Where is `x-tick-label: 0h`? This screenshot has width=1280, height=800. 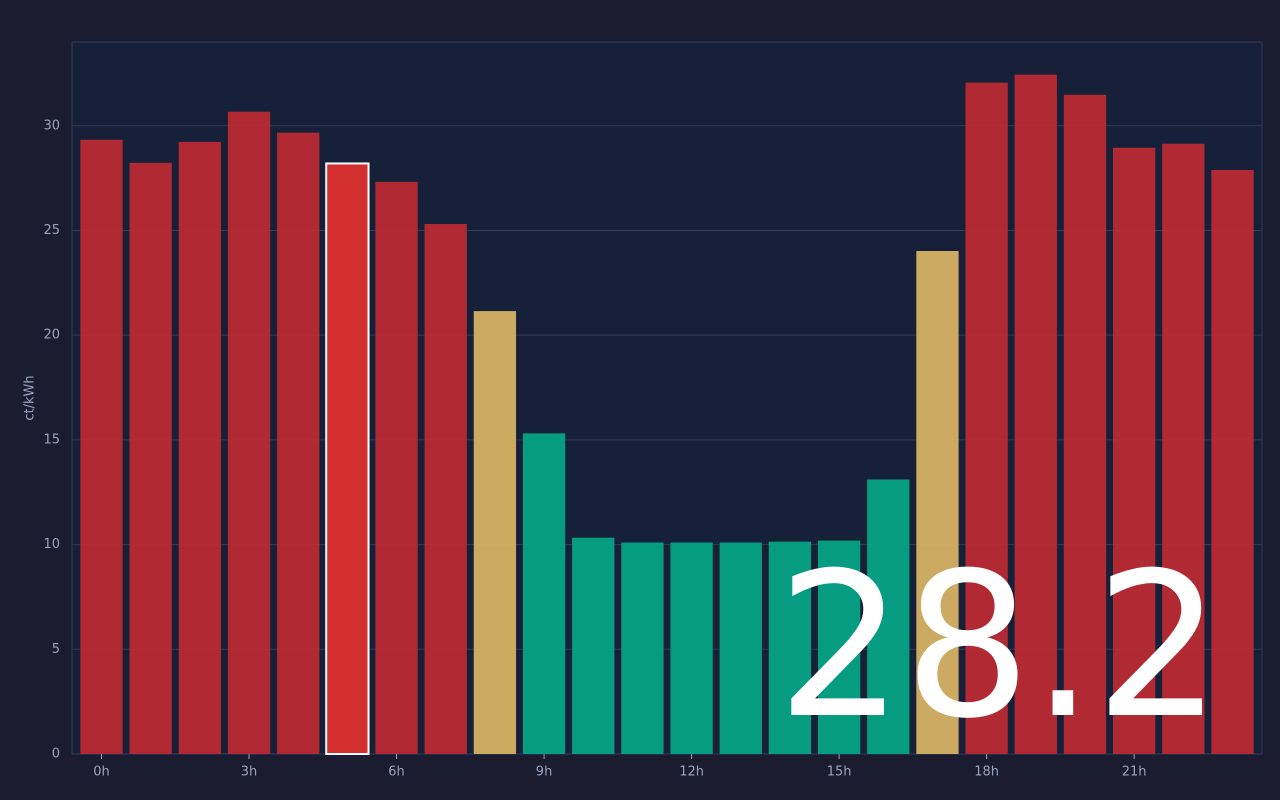
x-tick-label: 0h is located at coordinates (101, 772).